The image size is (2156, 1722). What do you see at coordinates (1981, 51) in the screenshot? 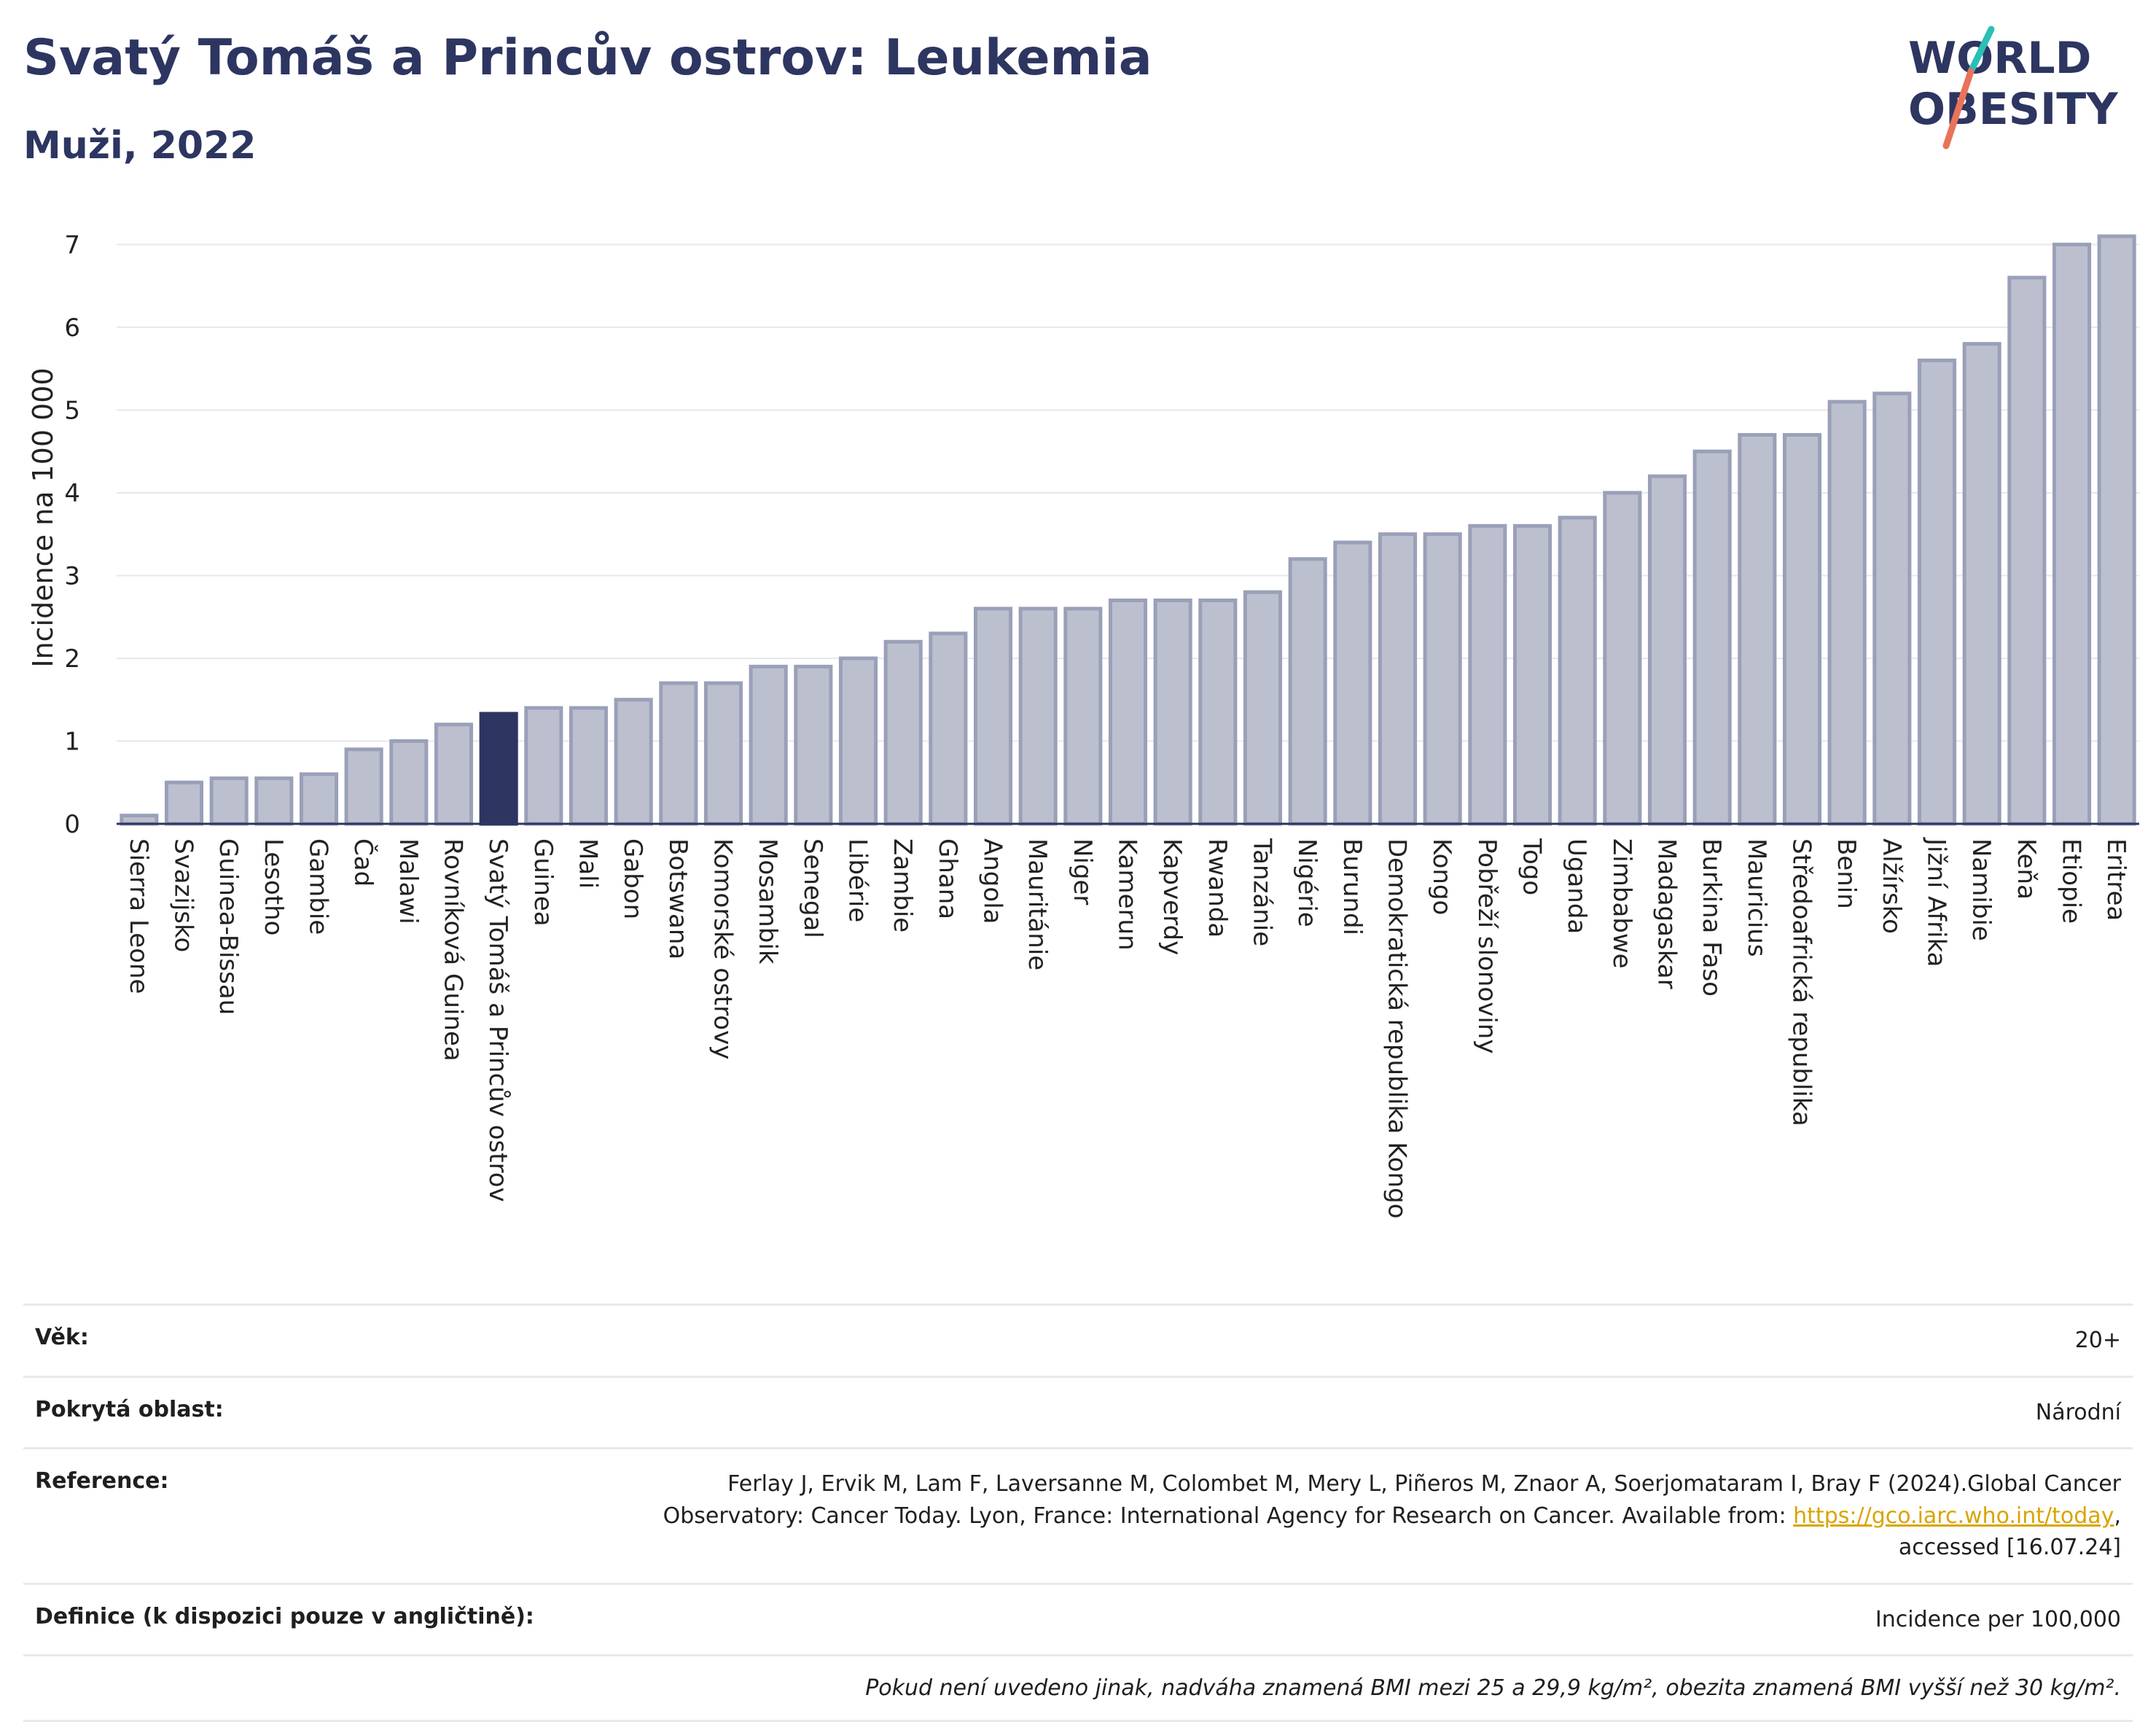
I see `logo-slash-teal` at bounding box center [1981, 51].